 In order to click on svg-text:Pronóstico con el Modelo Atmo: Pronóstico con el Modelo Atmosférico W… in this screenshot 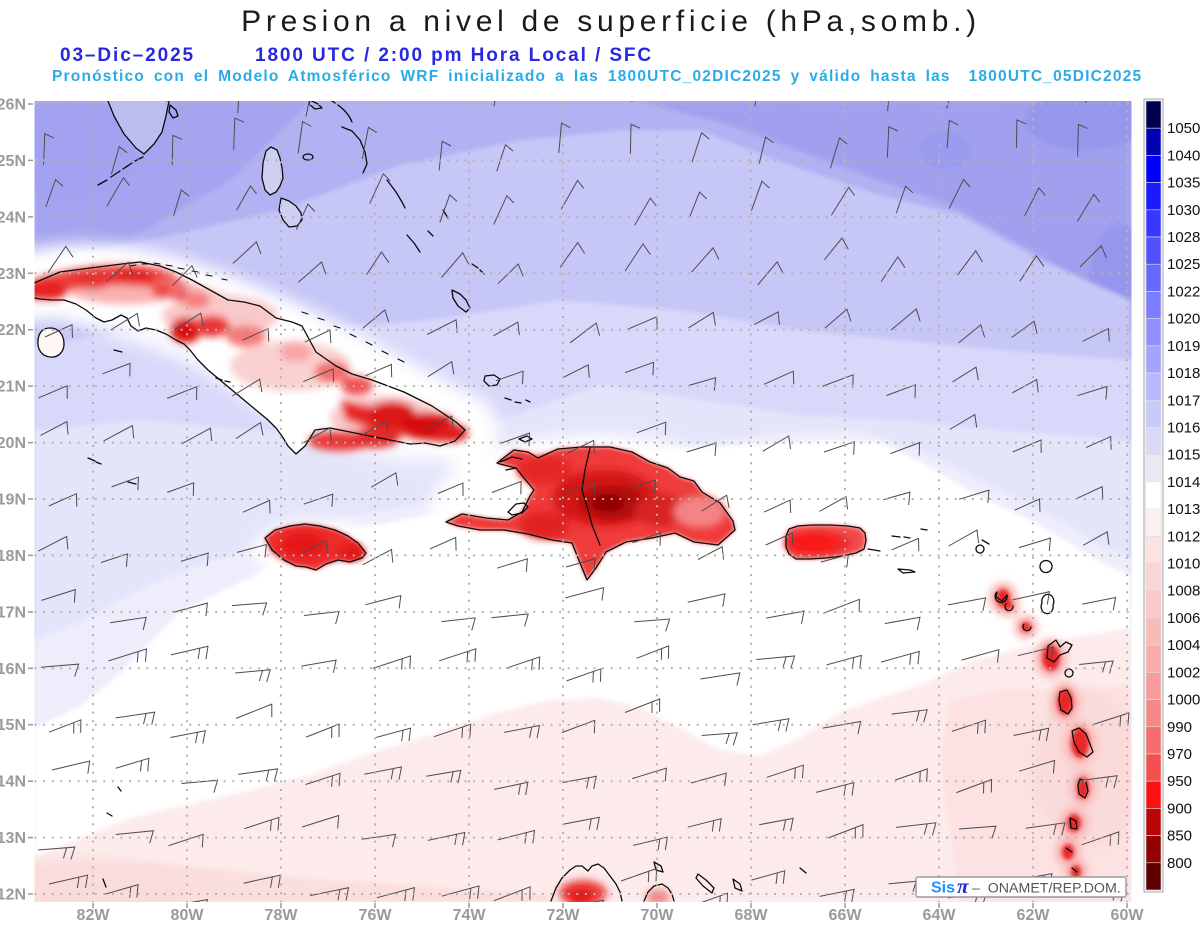, I will do `click(597, 76)`.